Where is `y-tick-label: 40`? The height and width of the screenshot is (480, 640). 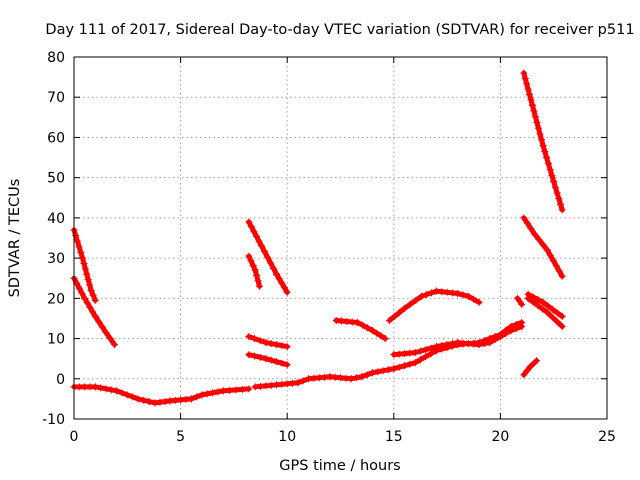
y-tick-label: 40 is located at coordinates (56, 219).